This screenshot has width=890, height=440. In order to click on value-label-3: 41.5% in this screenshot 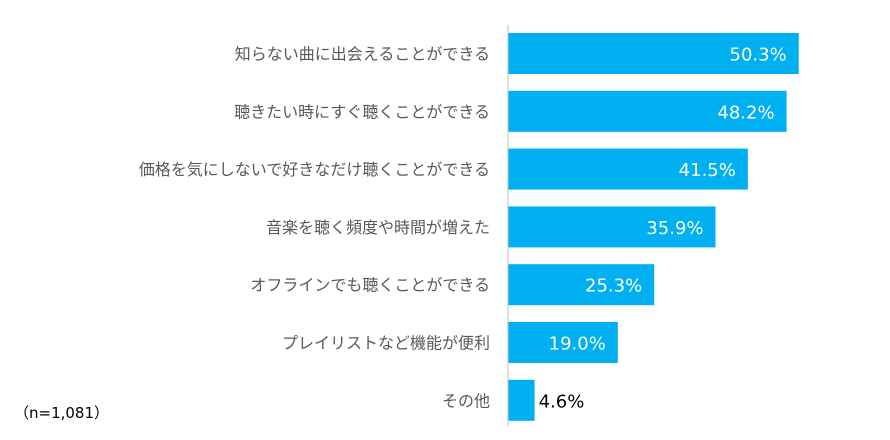, I will do `click(707, 170)`.